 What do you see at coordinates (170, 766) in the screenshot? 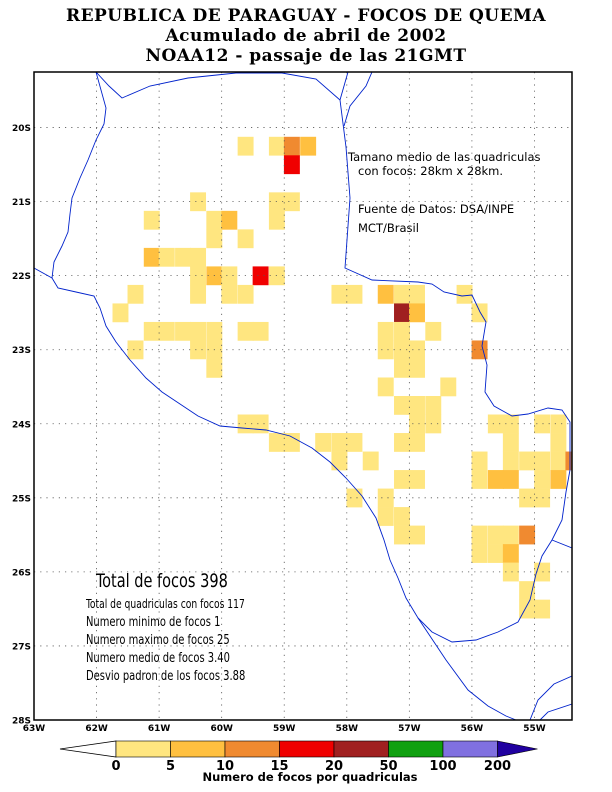
I see `legend-tick-label: 5` at bounding box center [170, 766].